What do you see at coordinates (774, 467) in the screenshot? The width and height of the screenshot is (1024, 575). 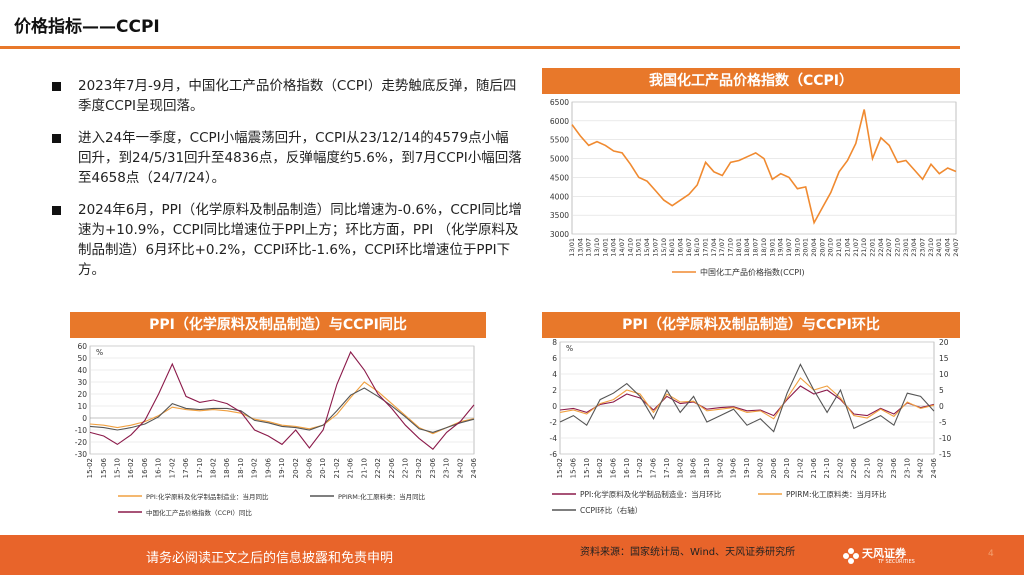 I see `x-tick-label: 20-06` at bounding box center [774, 467].